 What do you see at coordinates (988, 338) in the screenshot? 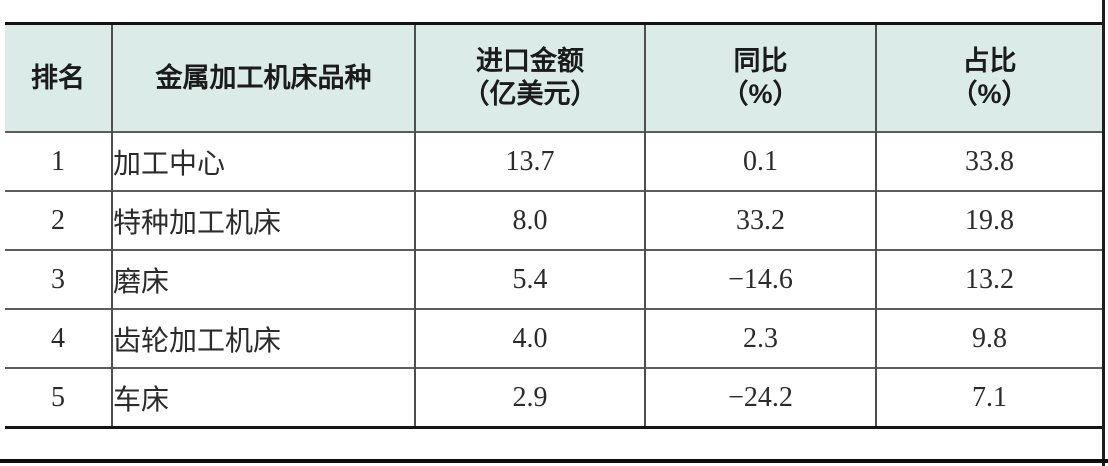
I see `cell-share: 9.8` at bounding box center [988, 338].